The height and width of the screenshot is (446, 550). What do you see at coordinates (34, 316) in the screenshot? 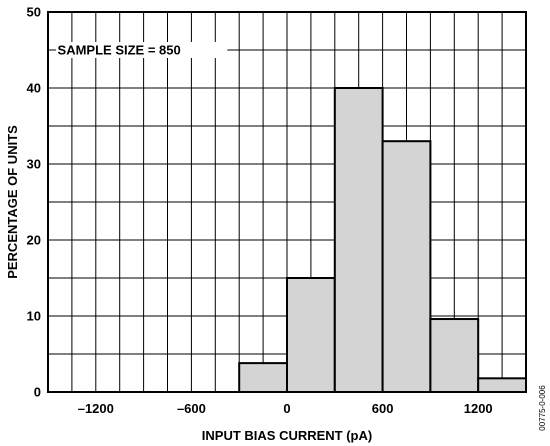
I see `y-tick-label: 10` at bounding box center [34, 316].